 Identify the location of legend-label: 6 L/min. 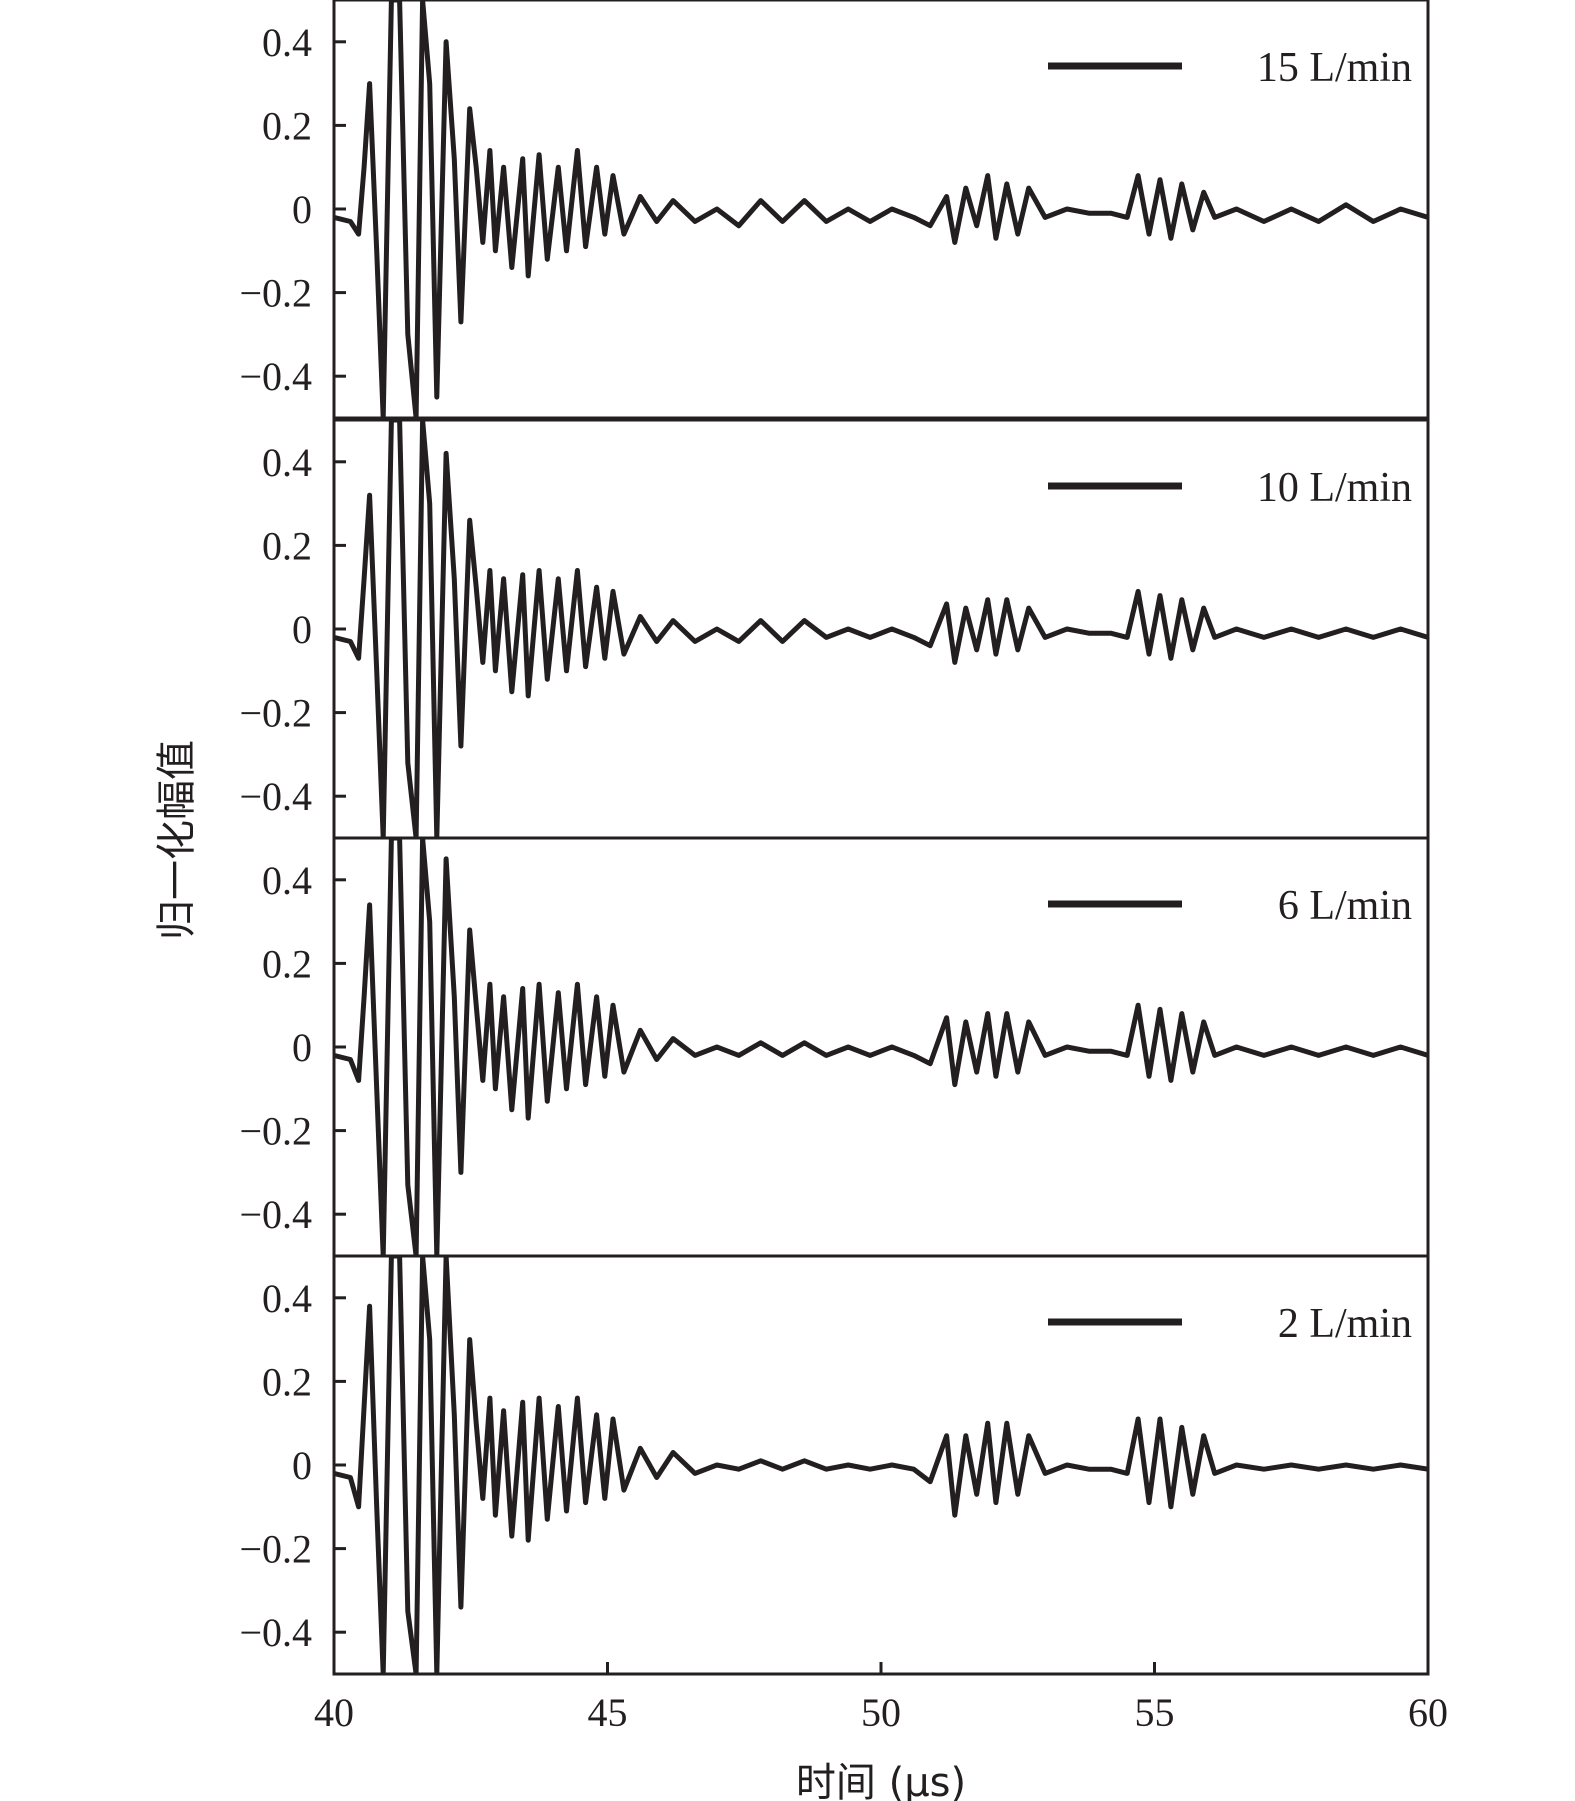
(1345, 906).